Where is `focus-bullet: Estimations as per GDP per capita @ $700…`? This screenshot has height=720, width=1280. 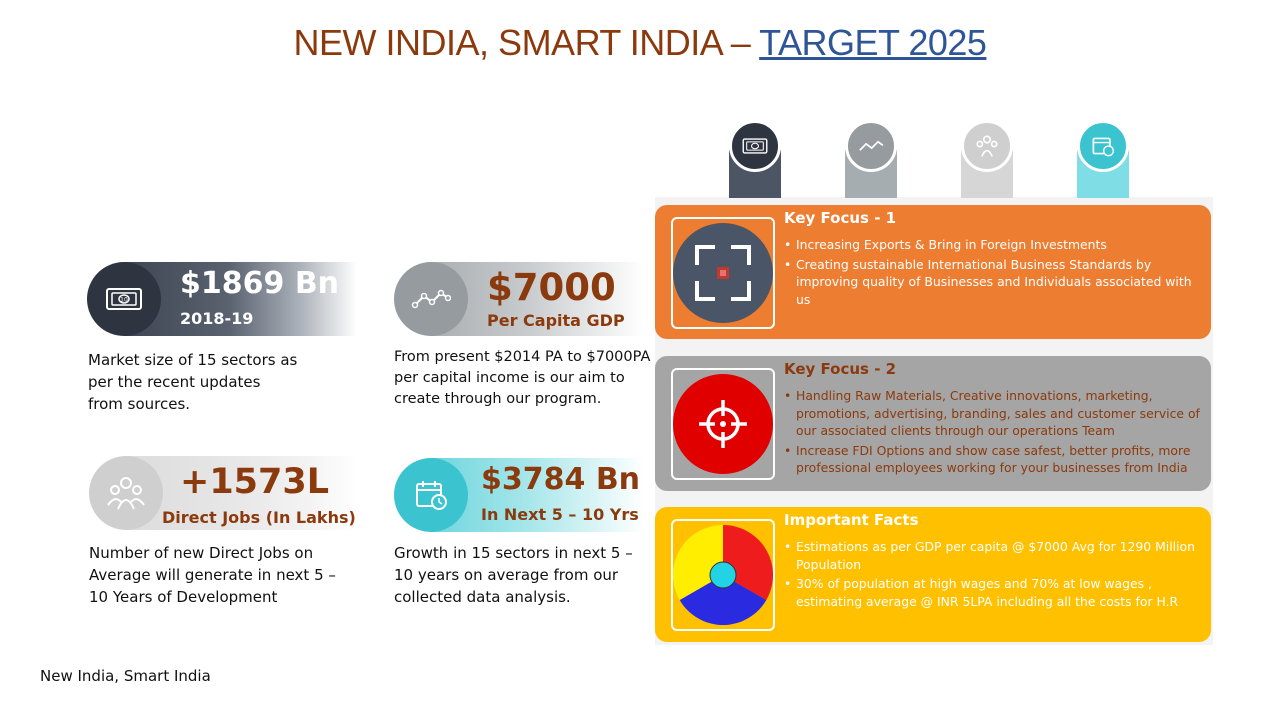 focus-bullet: Estimations as per GDP per capita @ $700… is located at coordinates (994, 555).